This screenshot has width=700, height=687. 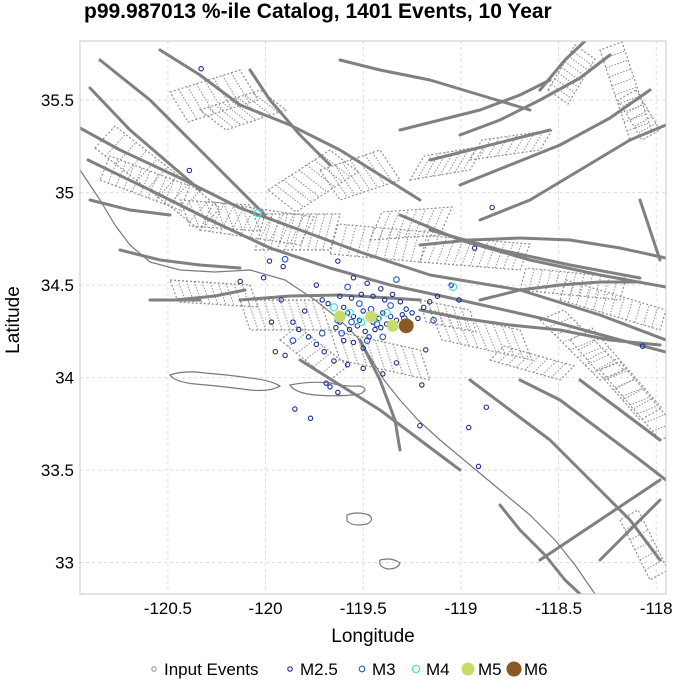 What do you see at coordinates (64, 193) in the screenshot?
I see `y-tick-label: 35` at bounding box center [64, 193].